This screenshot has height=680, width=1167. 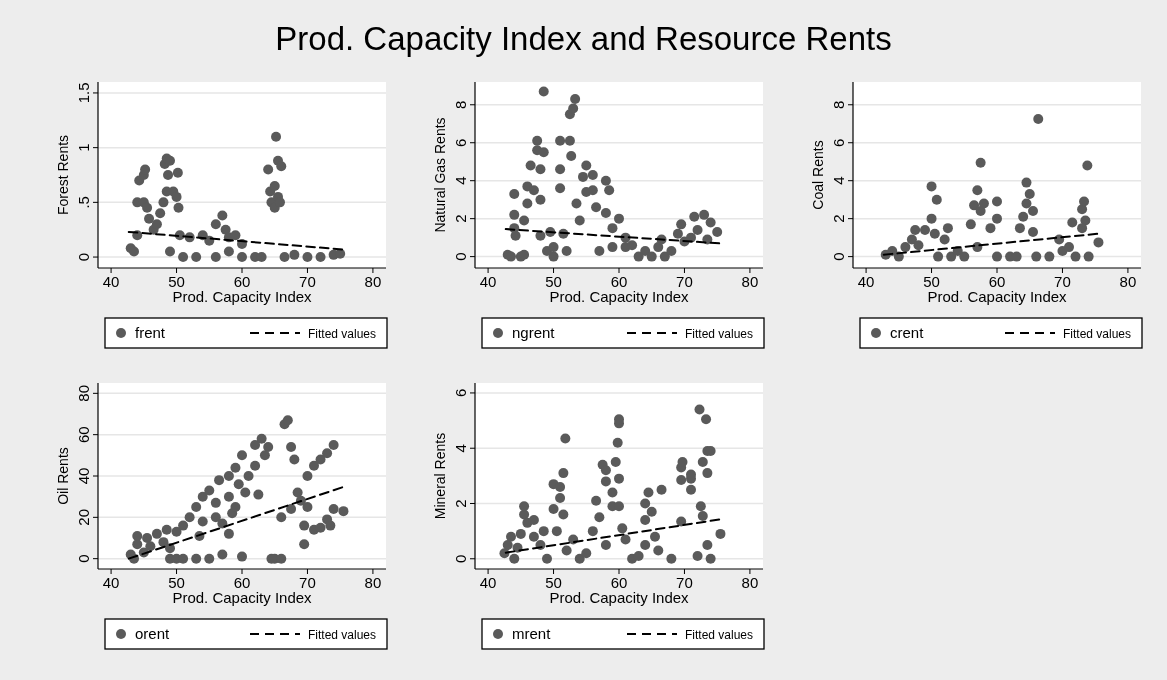 What do you see at coordinates (63, 175) in the screenshot?
I see `y-axis-title: Forest Rents` at bounding box center [63, 175].